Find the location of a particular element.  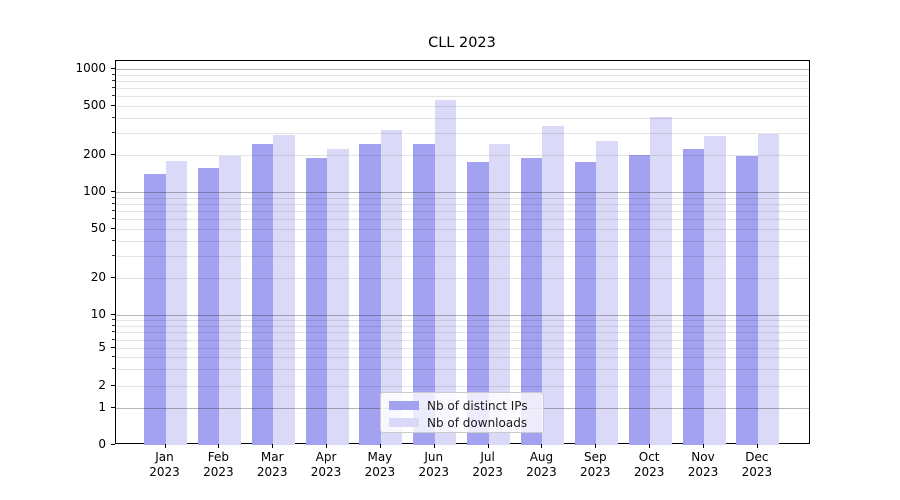

bar-apr-distinct-ips is located at coordinates (316, 301).